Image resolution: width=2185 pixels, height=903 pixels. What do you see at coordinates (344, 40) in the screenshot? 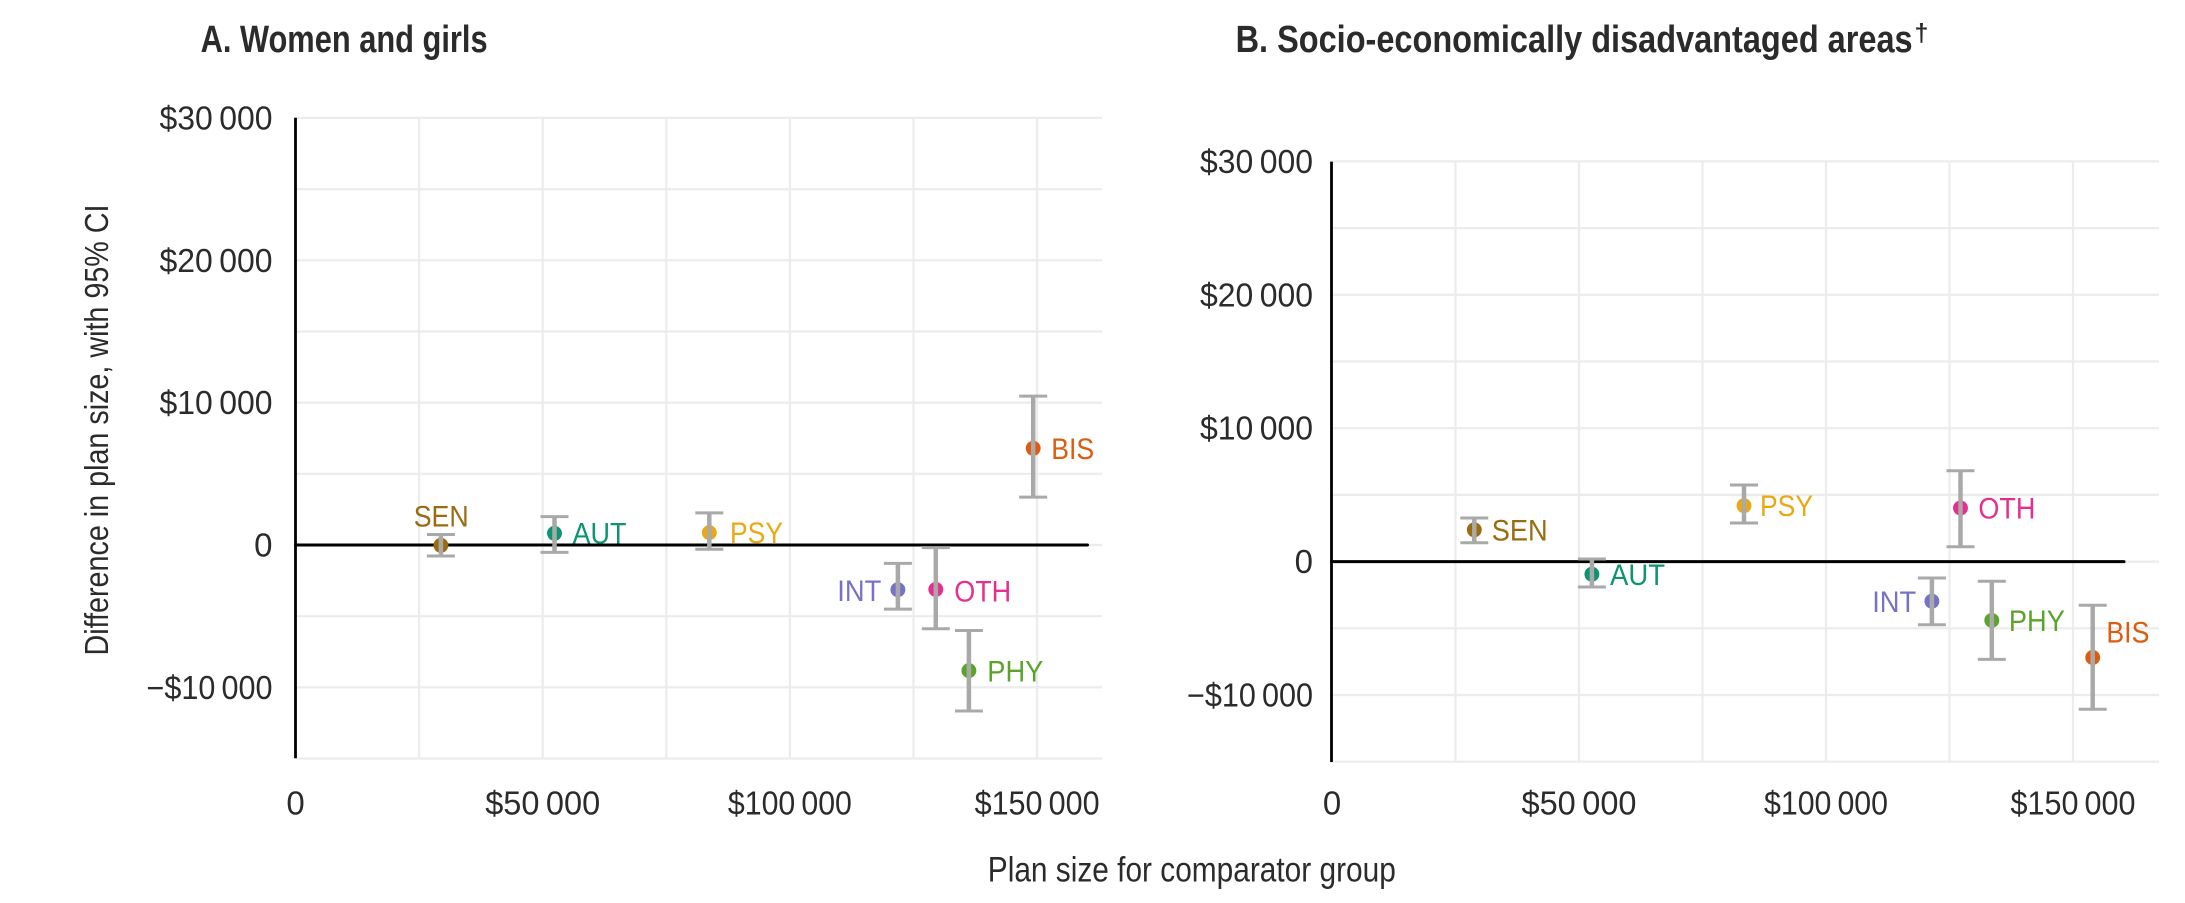
I see `svg-text: A. Women and girls` at bounding box center [344, 40].